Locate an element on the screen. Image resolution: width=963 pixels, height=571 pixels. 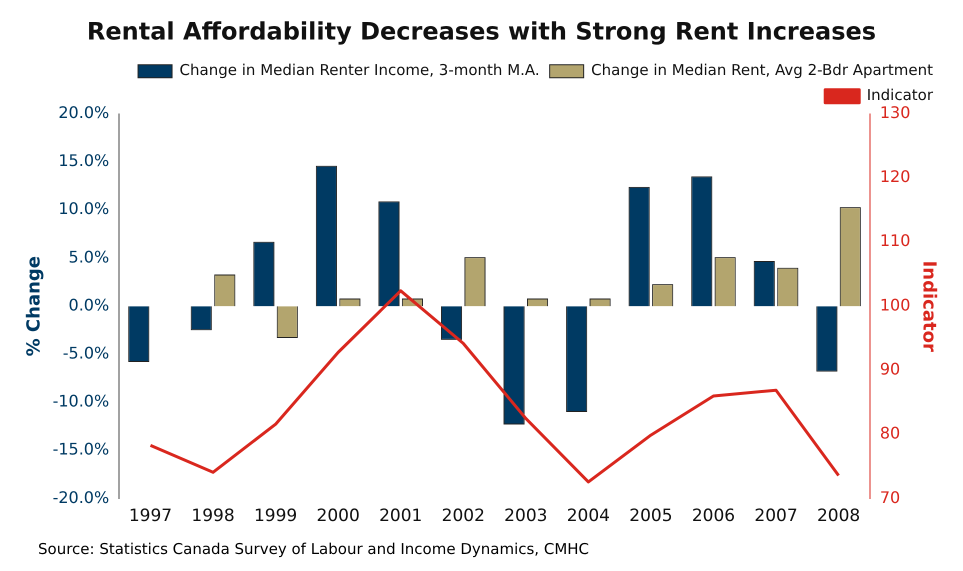
y-axis-title: % Change is located at coordinates (33, 306).